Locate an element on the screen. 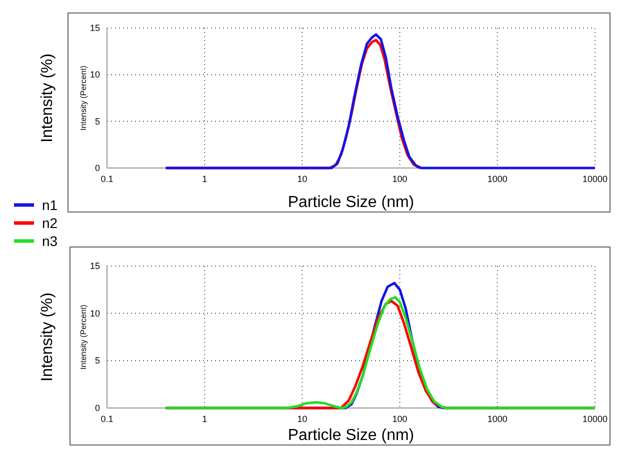 The width and height of the screenshot is (618, 451). legend-label: n3 is located at coordinates (50, 241).